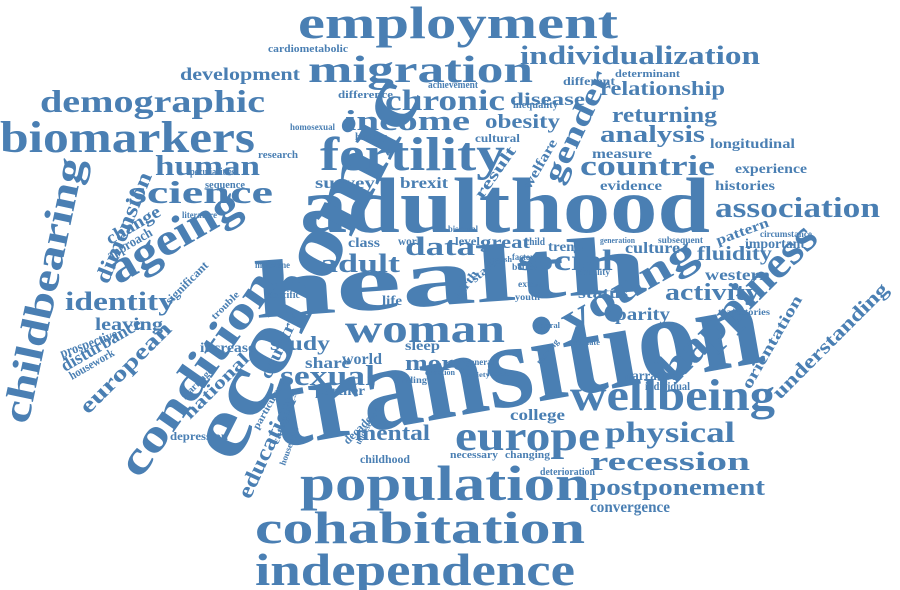 Image resolution: width=900 pixels, height=590 pixels. I want to click on word-specific: specific, so click(284, 295).